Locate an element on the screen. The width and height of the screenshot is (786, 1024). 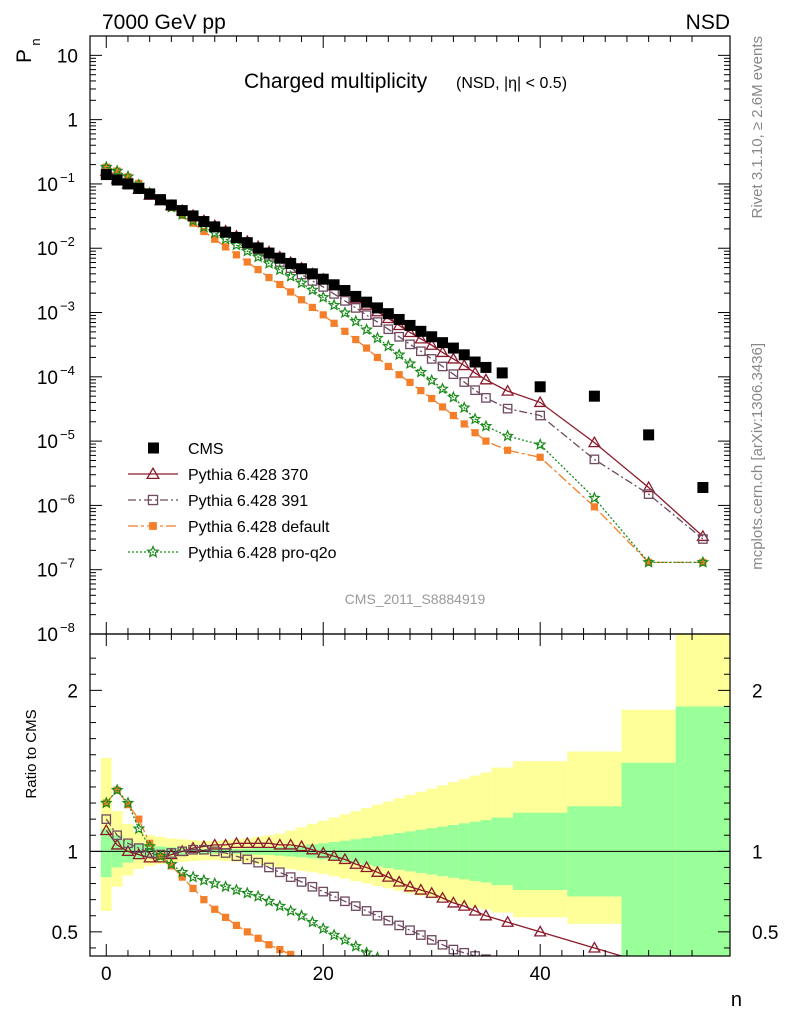
legend-entry-label: CMS is located at coordinates (206, 449).